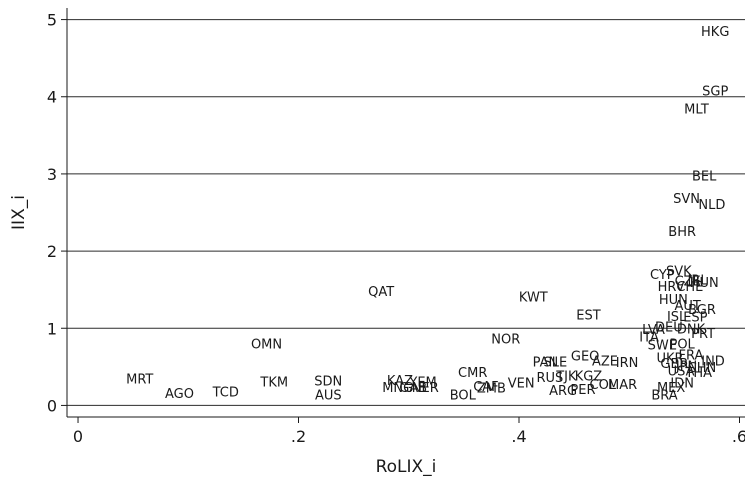  Describe the element at coordinates (533, 298) in the screenshot. I see `point-label-kwt: KWT` at that location.